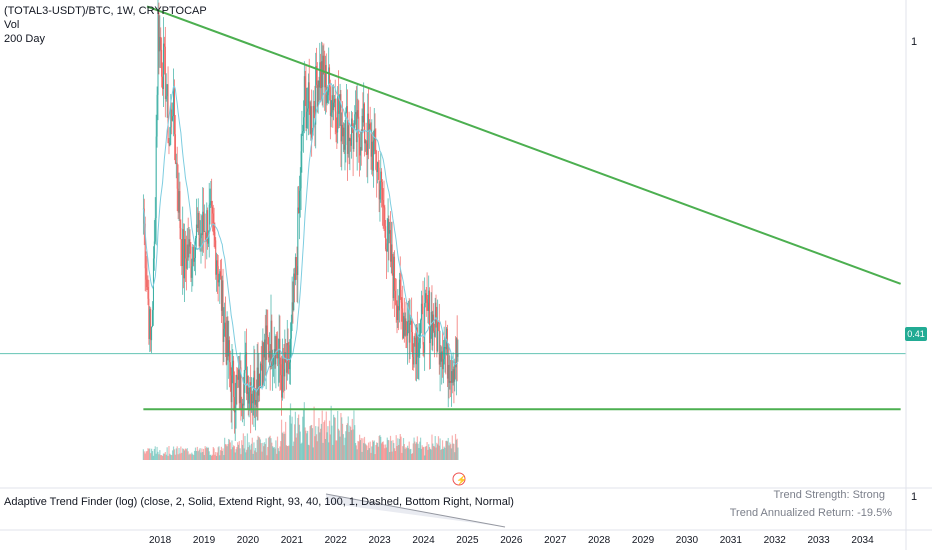 The width and height of the screenshot is (932, 550). I want to click on trend-strength-label: Trend Strength: Strong, so click(829, 495).